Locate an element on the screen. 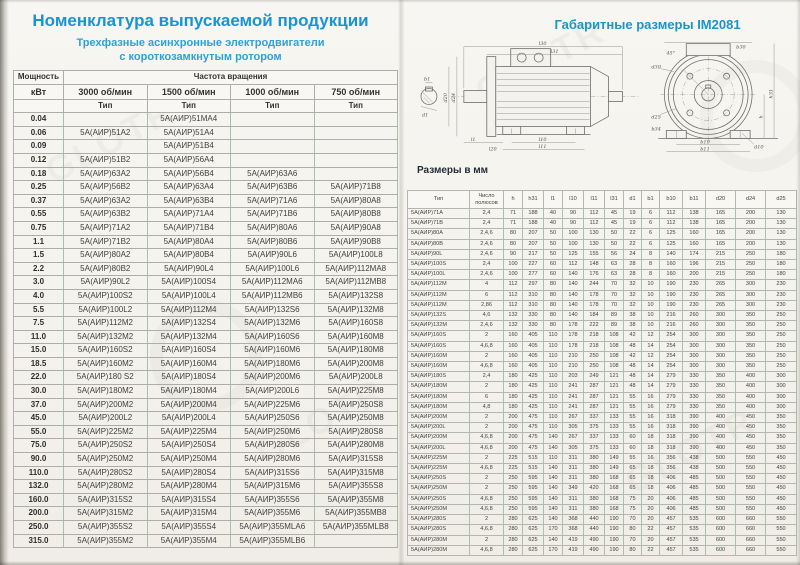 This screenshot has height=565, width=800. cell: 5А(АИР)160М is located at coordinates (438, 356).